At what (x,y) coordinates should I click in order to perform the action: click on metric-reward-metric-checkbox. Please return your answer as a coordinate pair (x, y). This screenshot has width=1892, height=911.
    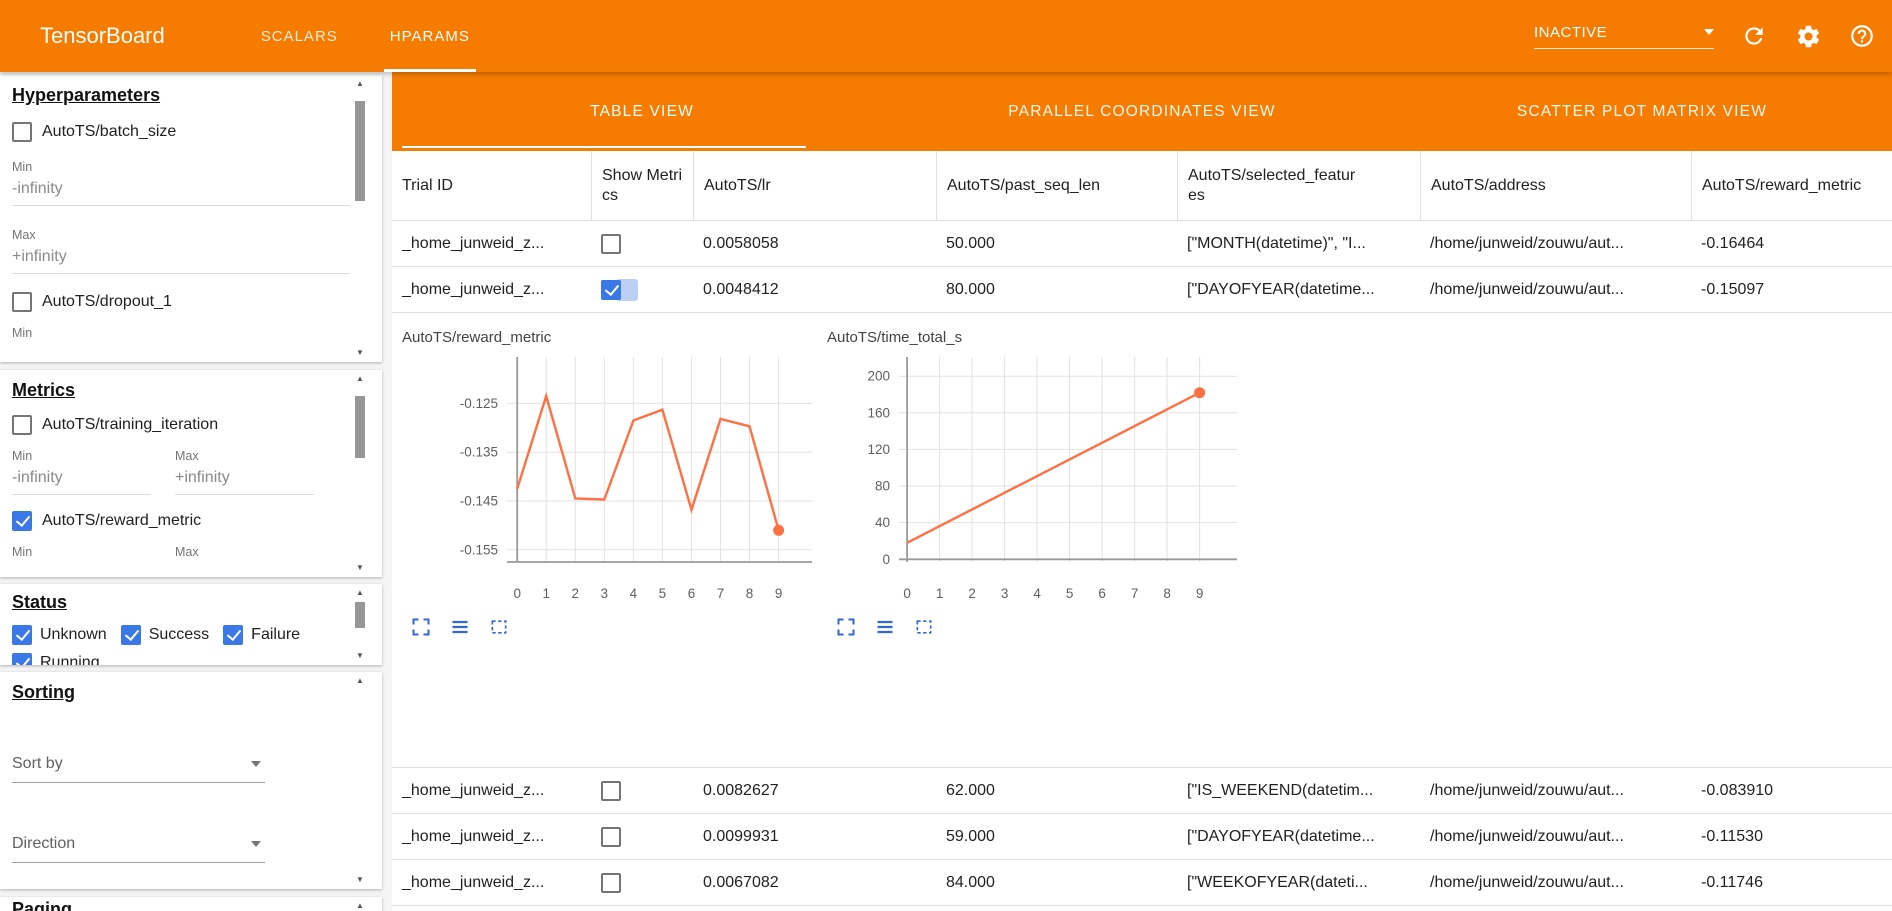
    Looking at the image, I should click on (22, 521).